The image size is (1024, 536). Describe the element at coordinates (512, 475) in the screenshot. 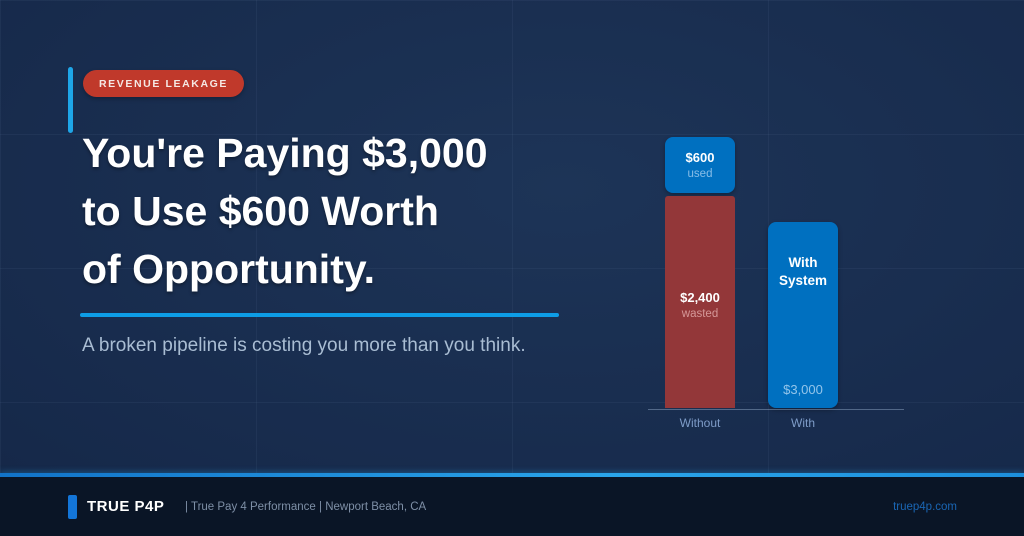

I see `footer-divider-line` at that location.